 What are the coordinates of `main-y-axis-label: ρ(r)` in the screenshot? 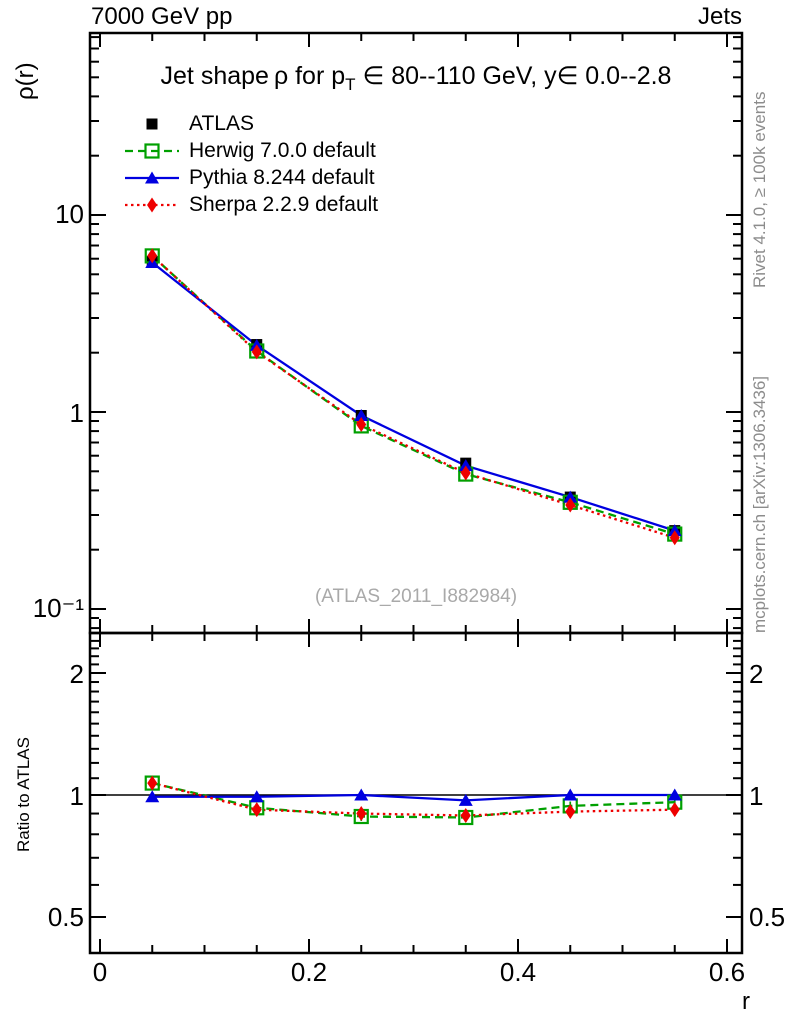 It's located at (25, 81).